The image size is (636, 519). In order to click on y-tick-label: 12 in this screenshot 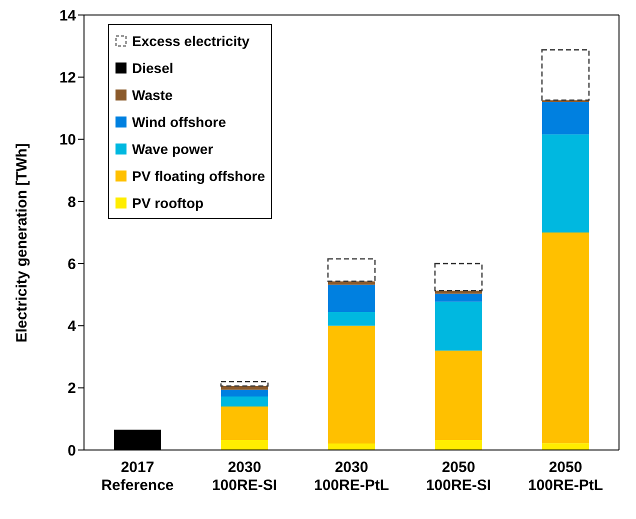, I will do `click(67, 77)`.